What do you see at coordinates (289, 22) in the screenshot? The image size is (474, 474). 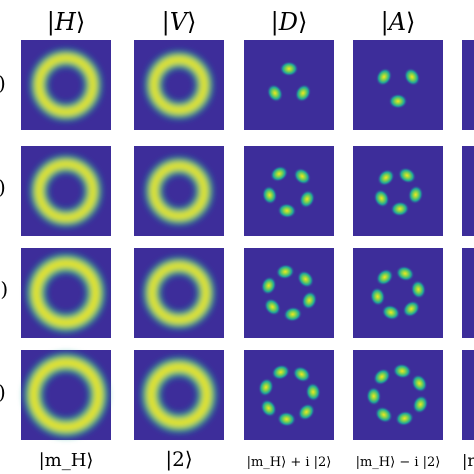 I see `column-header-d: |D⟩` at bounding box center [289, 22].